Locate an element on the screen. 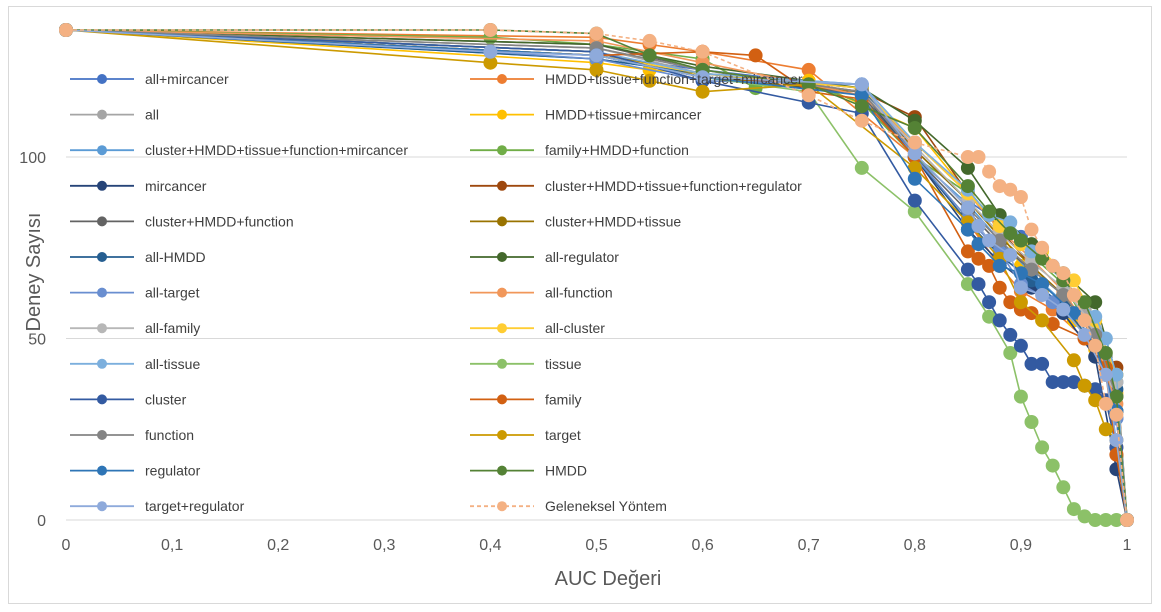  legend-label-13: all-function is located at coordinates (579, 293).